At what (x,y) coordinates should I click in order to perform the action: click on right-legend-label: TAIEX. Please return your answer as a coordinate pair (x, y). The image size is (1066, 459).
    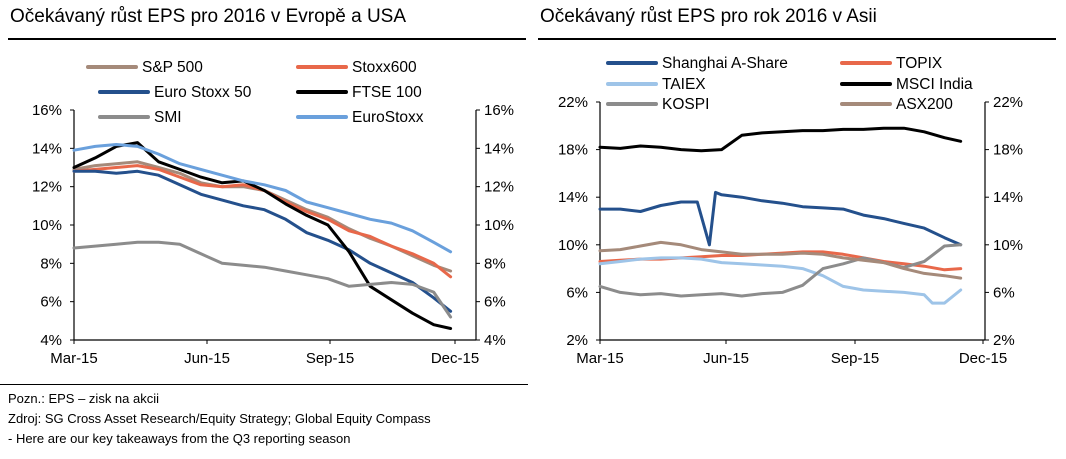
    Looking at the image, I should click on (684, 84).